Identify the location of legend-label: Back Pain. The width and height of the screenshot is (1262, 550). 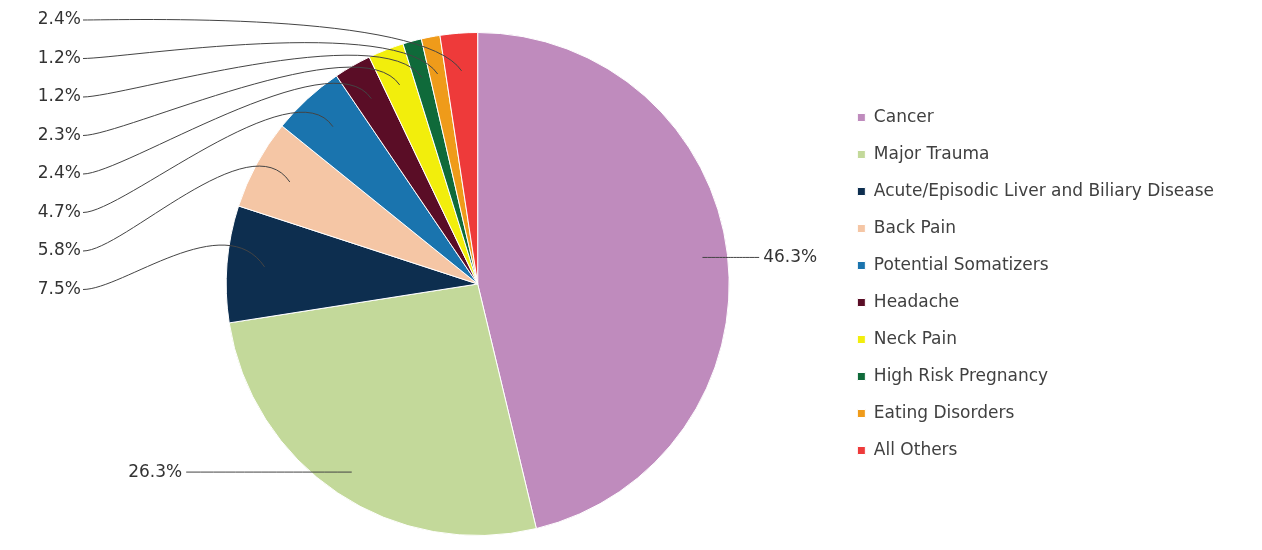
(914, 226).